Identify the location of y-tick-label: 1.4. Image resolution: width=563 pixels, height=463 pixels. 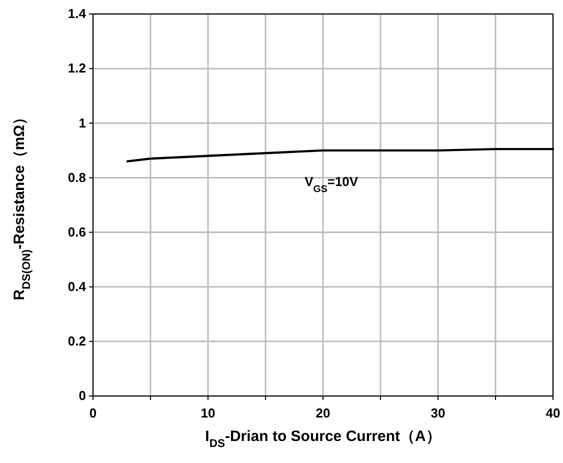
(77, 14).